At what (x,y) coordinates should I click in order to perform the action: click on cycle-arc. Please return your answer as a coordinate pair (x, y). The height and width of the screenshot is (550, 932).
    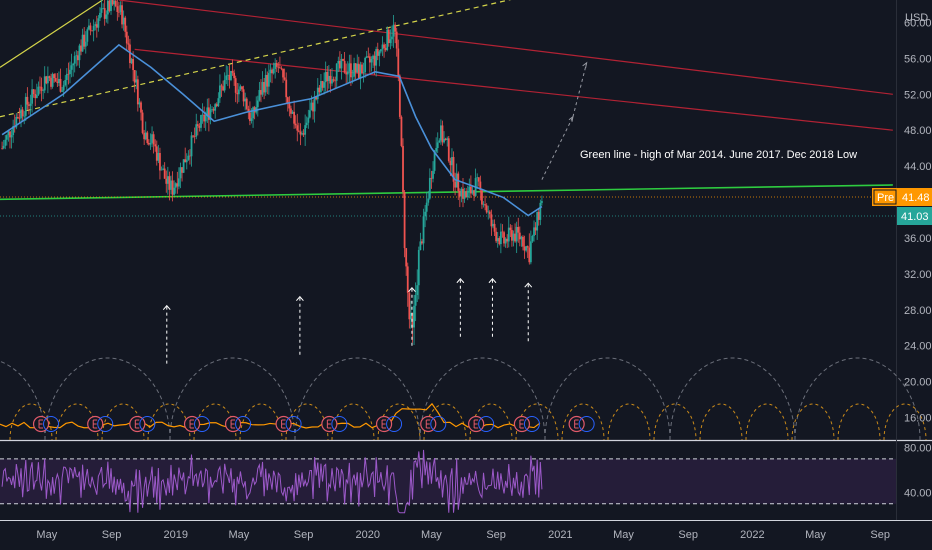
    Looking at the image, I should click on (357, 399).